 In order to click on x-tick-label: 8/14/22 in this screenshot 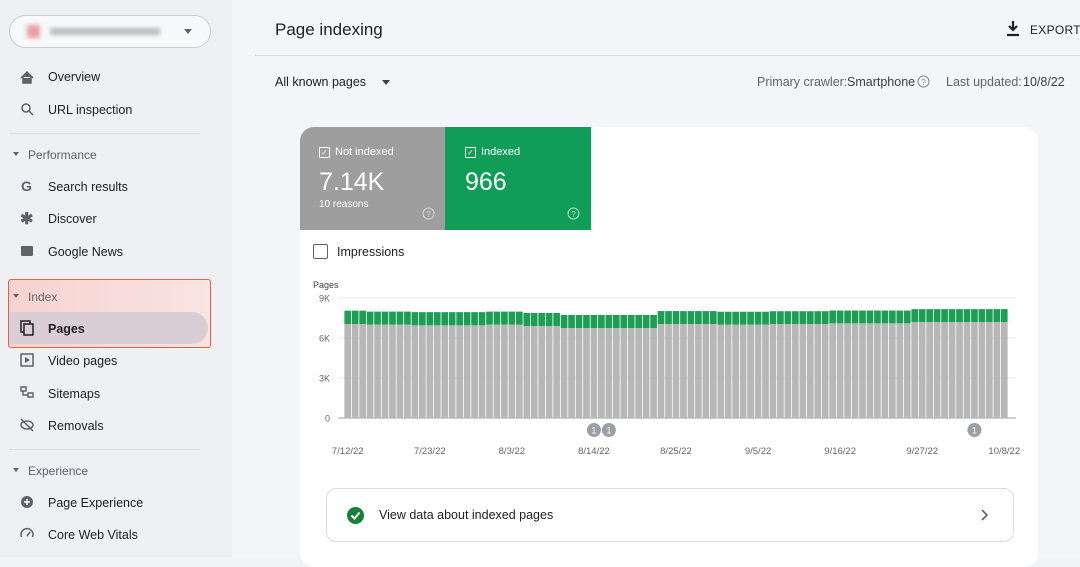, I will do `click(594, 451)`.